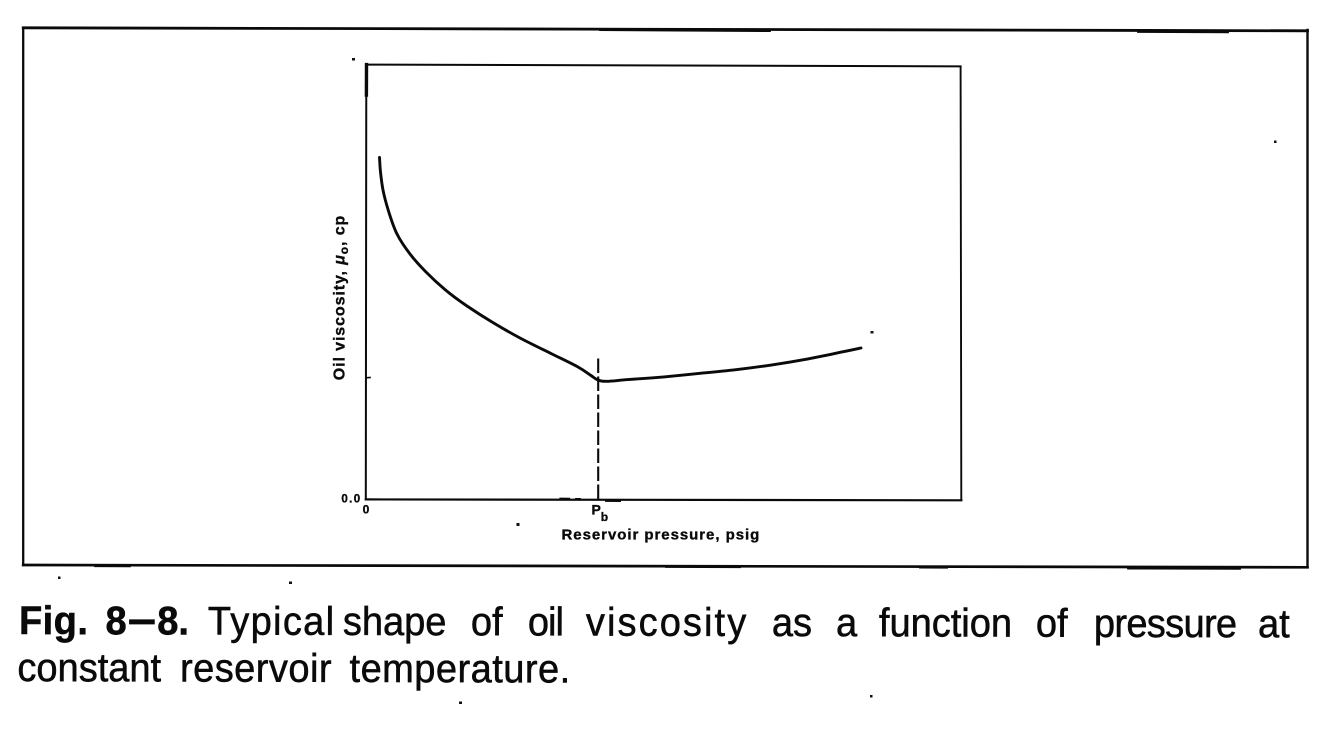  Describe the element at coordinates (351, 500) in the screenshot. I see `svg-text: 0.0` at that location.